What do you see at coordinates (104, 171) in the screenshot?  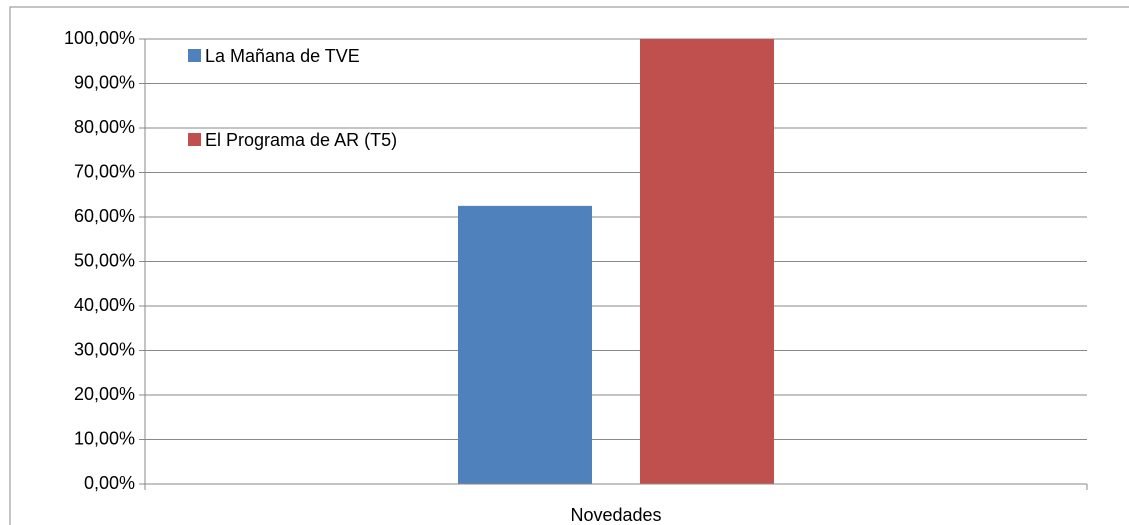 I see `y-tick-label: 70,00%` at bounding box center [104, 171].